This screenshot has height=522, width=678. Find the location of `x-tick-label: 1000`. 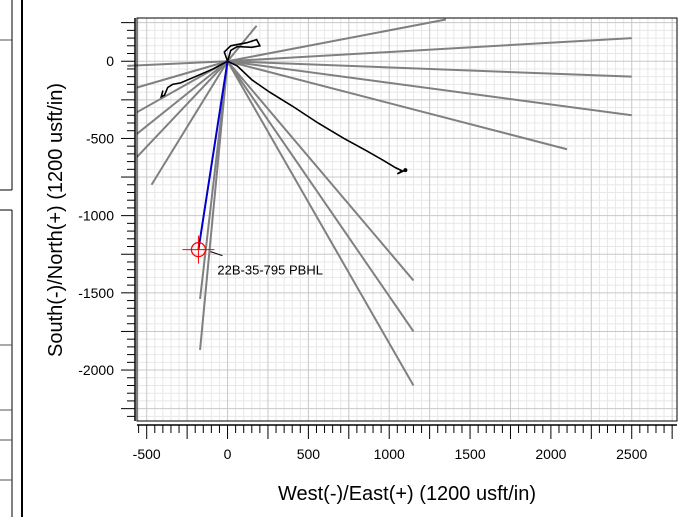

x-tick-label: 1000 is located at coordinates (389, 454).